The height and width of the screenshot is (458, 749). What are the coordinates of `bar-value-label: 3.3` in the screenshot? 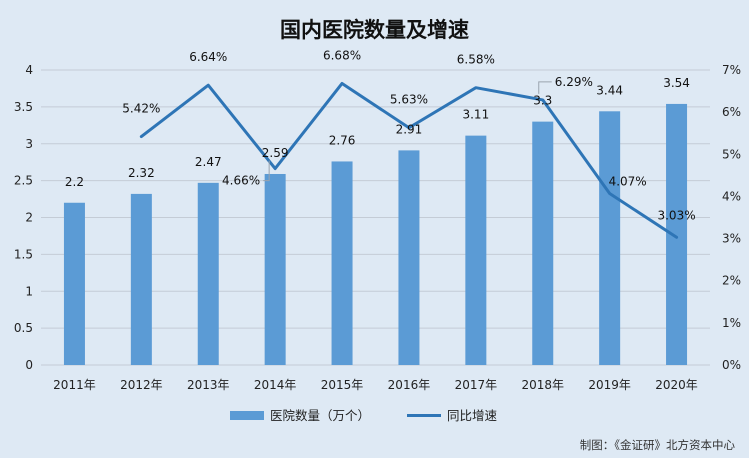 It's located at (542, 101).